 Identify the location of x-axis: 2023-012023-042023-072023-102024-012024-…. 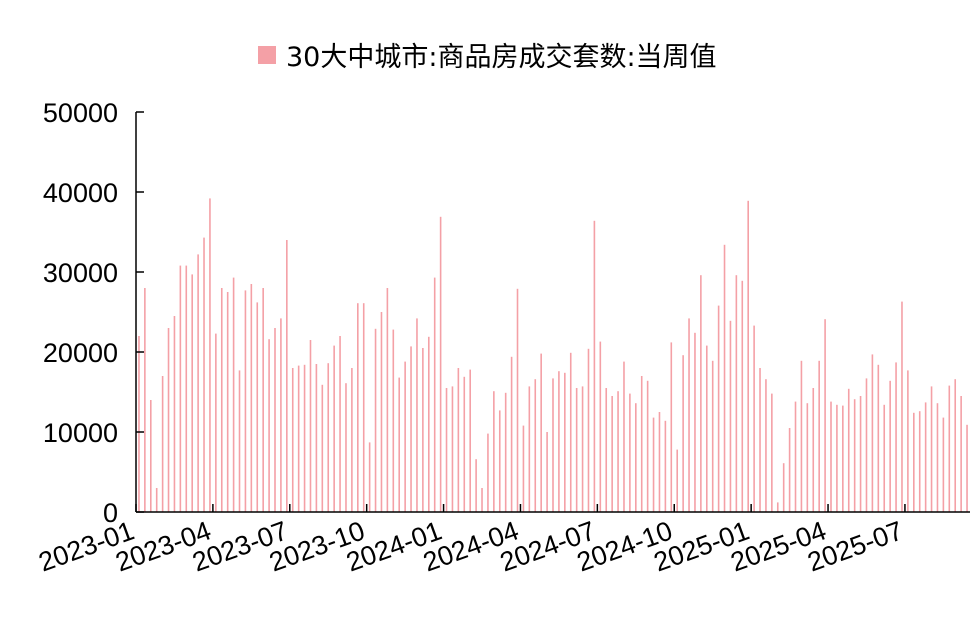
(502, 541).